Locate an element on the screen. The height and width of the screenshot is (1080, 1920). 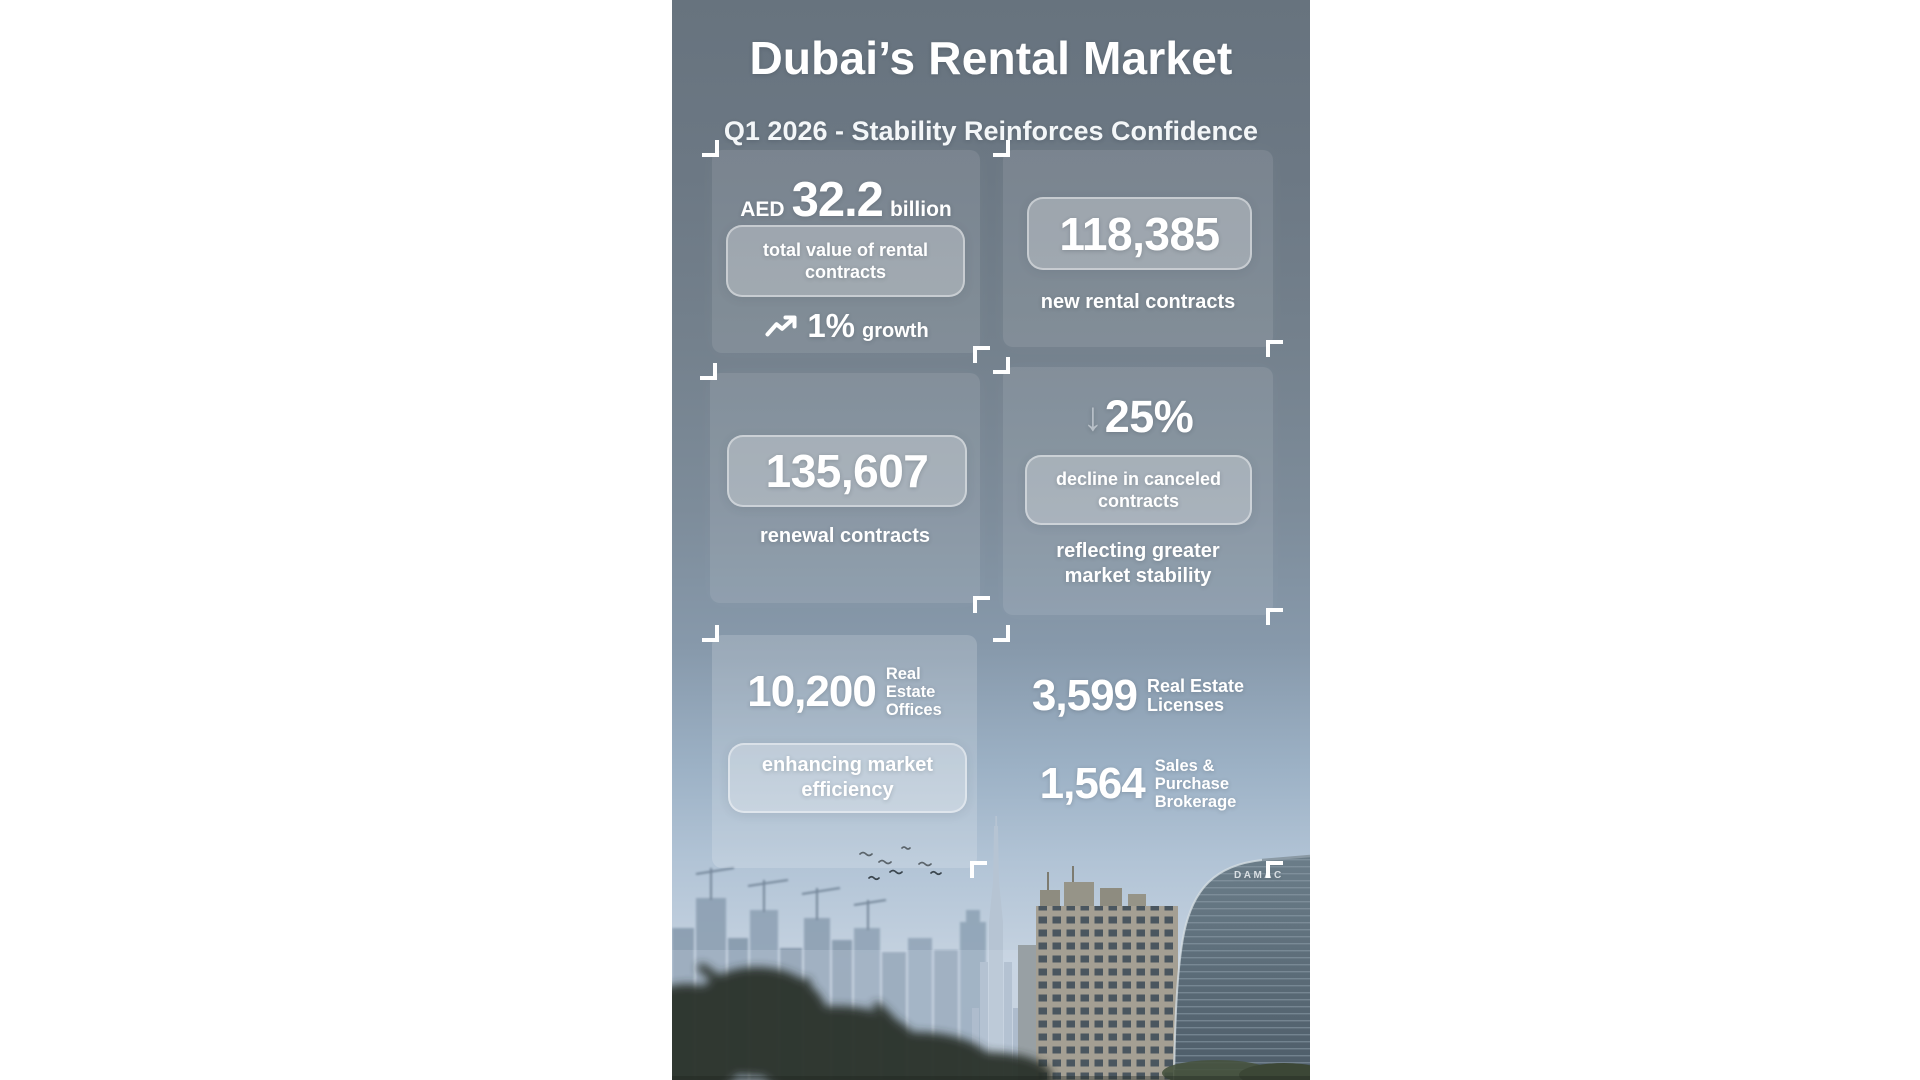
pill-text: decline in canceled contracts is located at coordinates (1138, 490).